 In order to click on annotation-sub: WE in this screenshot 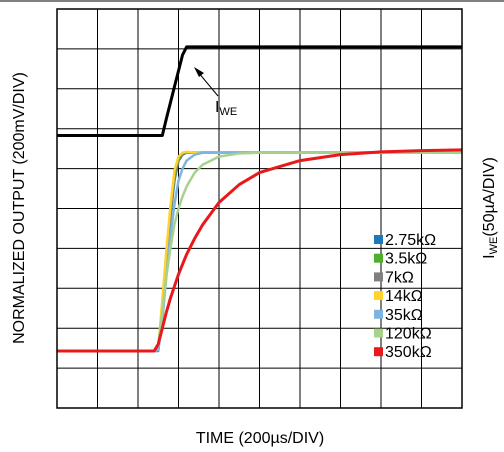, I will do `click(228, 112)`.